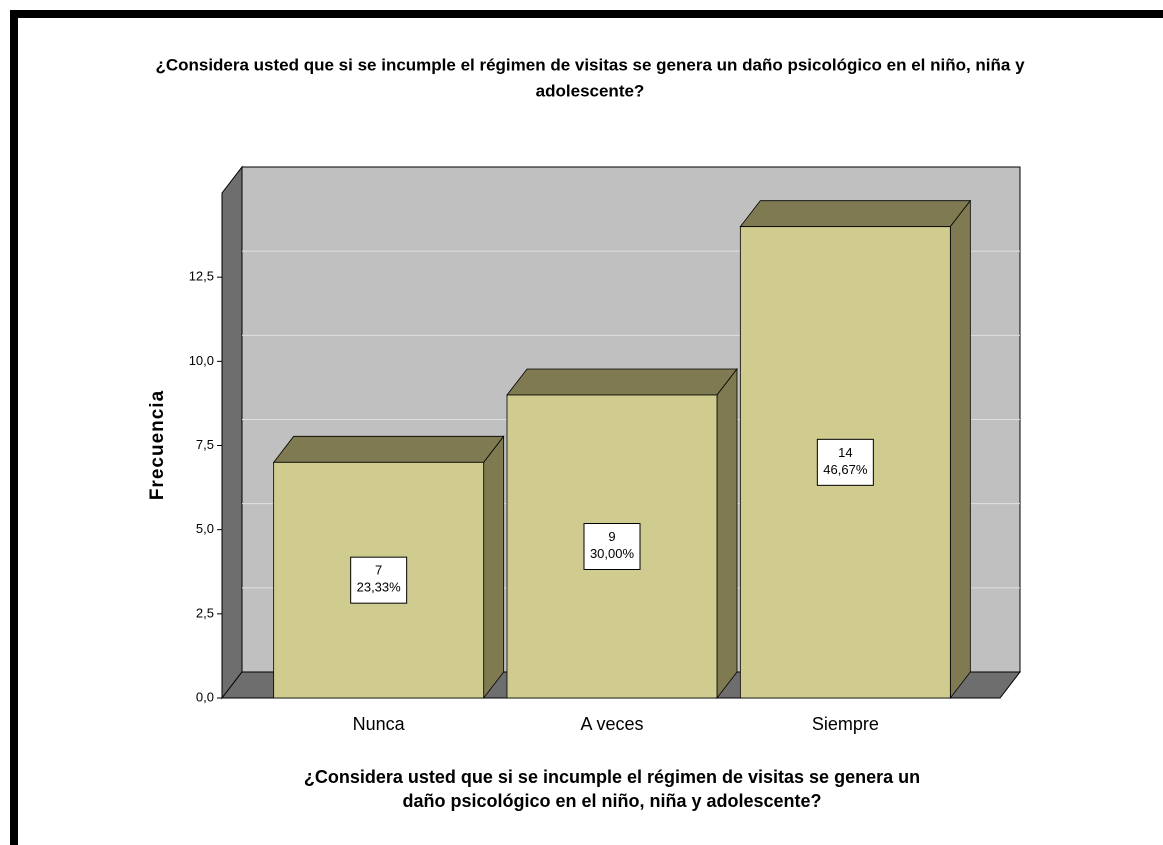  Describe the element at coordinates (232, 432) in the screenshot. I see `left-wall` at that location.